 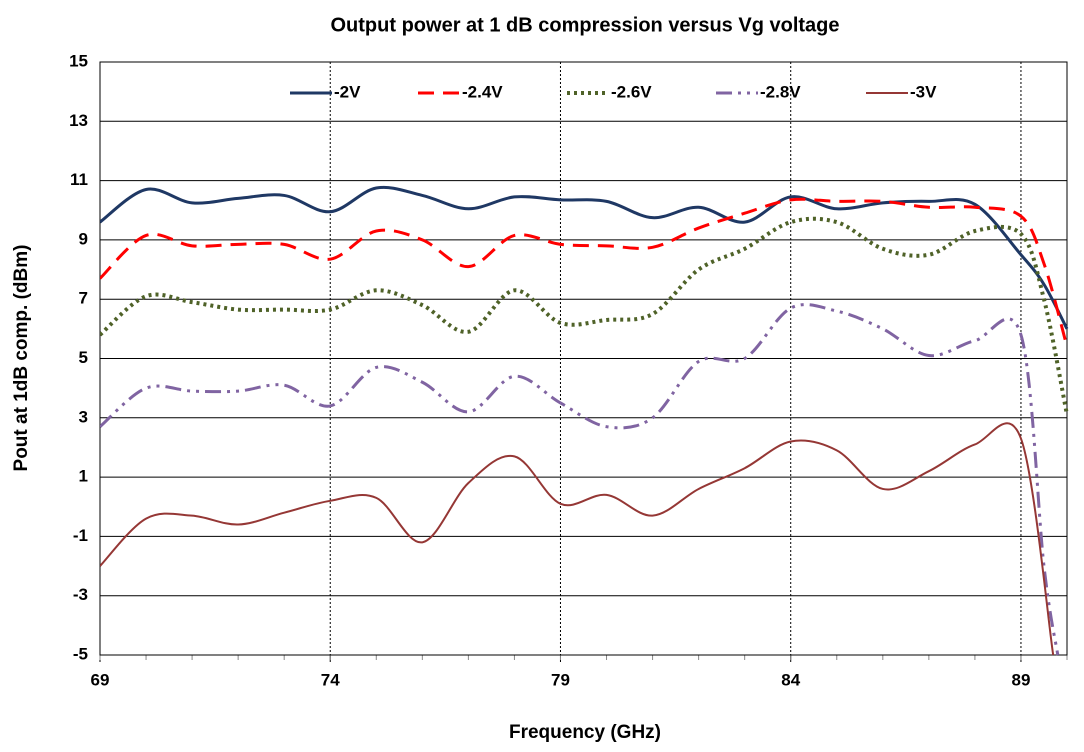 I want to click on legend-label: -2V, so click(x=347, y=91).